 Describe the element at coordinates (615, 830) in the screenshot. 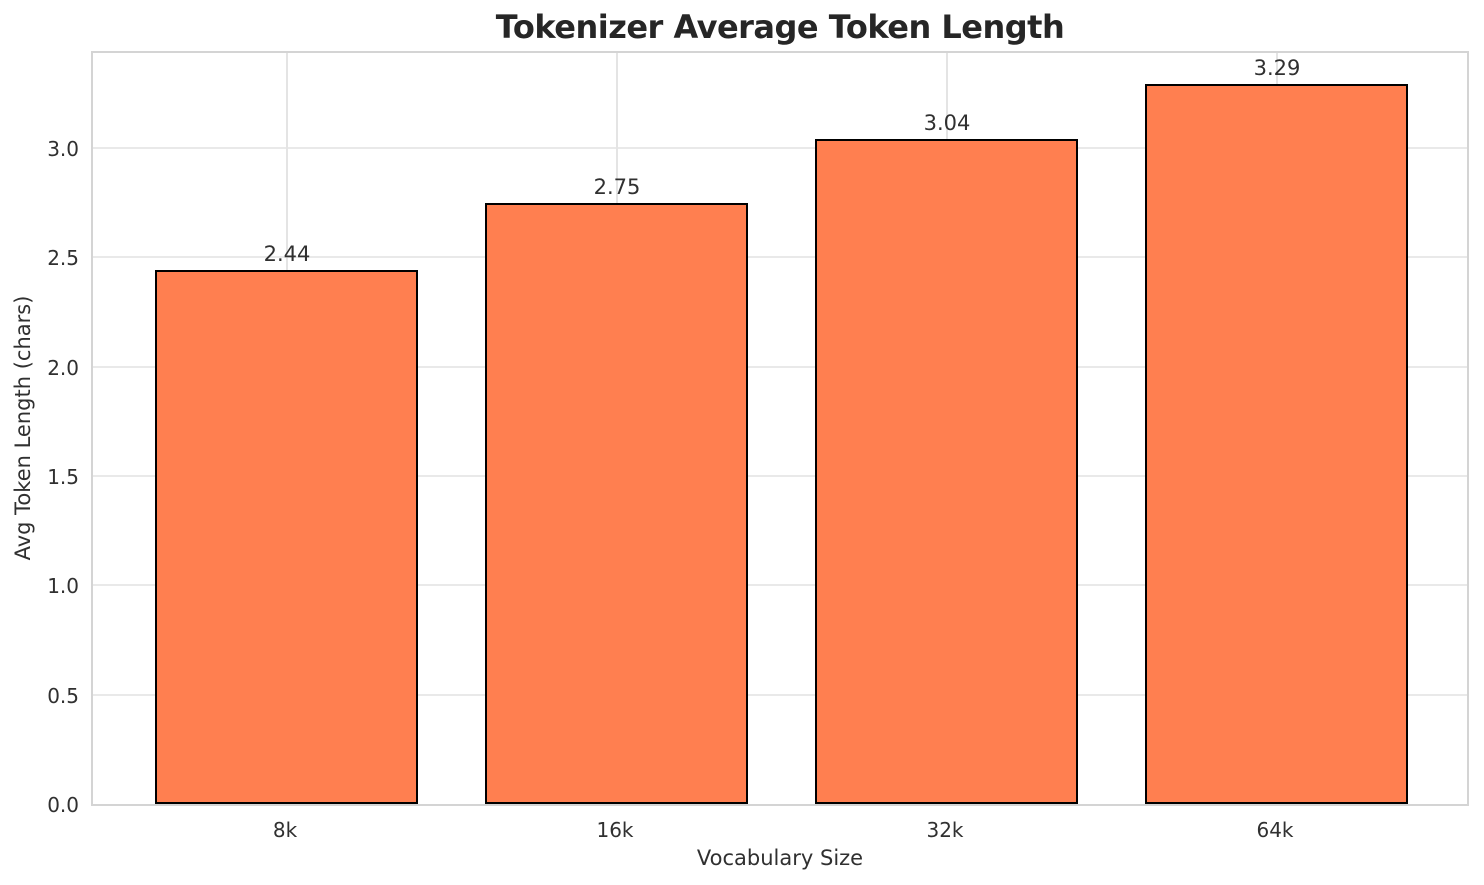

I see `x-tick-label: 16k` at that location.